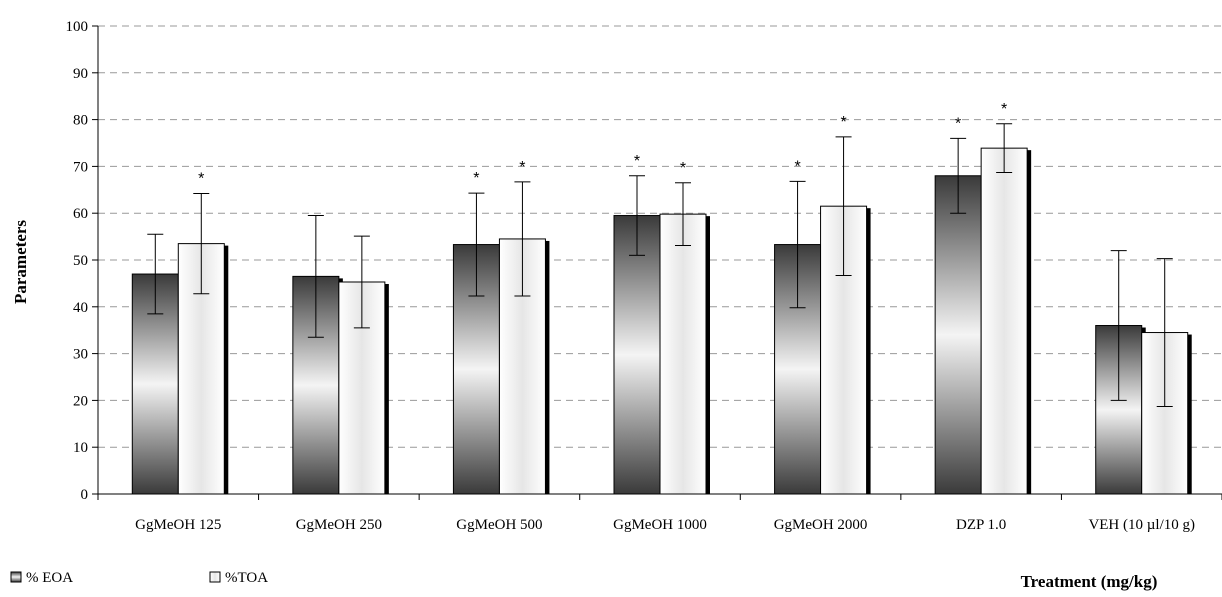 The image size is (1222, 597). I want to click on x-category-label: GgMeOH 1000, so click(660, 525).